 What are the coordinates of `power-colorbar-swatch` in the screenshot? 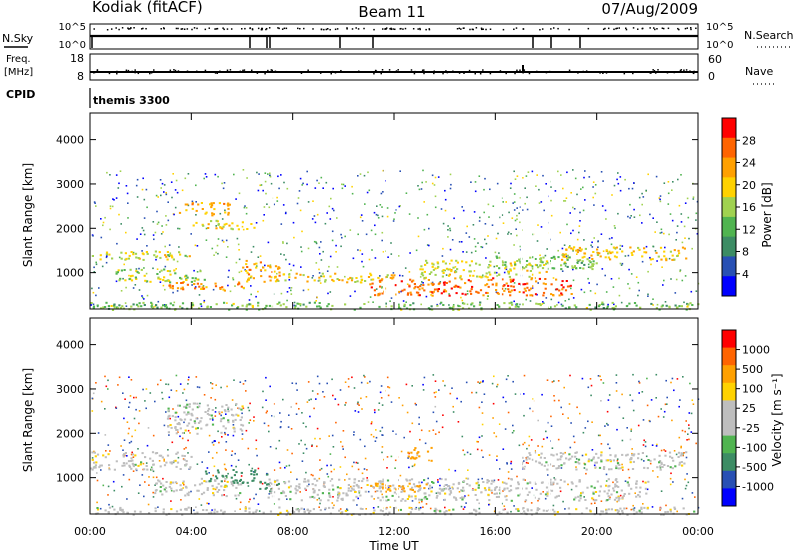 It's located at (729, 148).